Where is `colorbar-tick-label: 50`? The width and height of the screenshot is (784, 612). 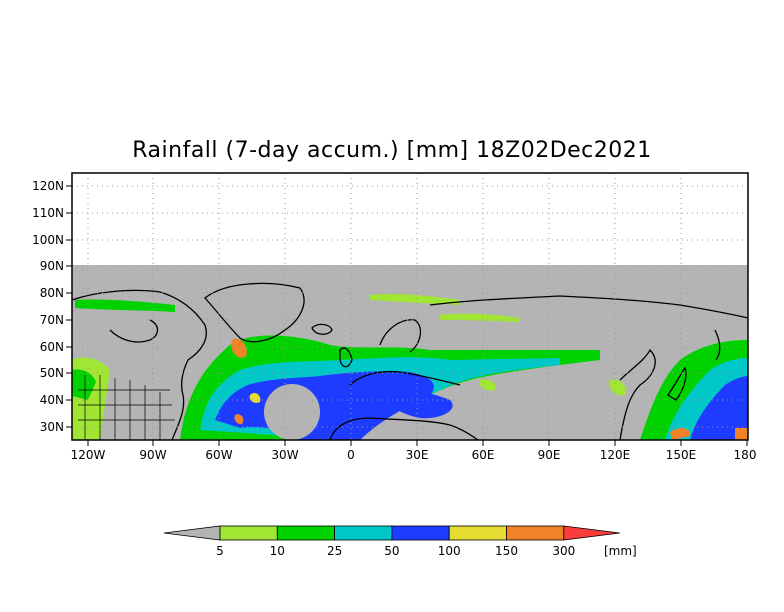
colorbar-tick-label: 50 is located at coordinates (391, 551).